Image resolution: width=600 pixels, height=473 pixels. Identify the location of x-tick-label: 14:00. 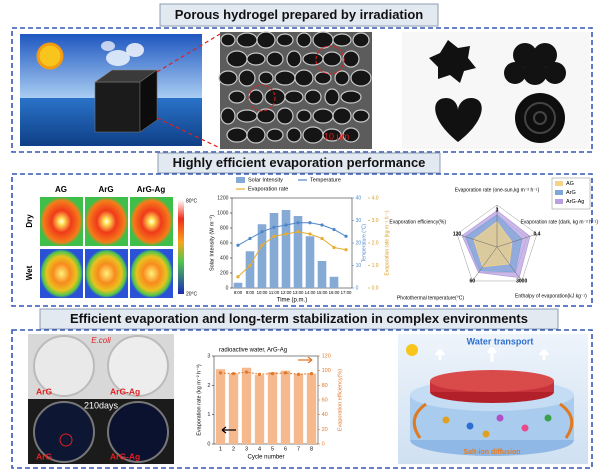
(310, 292).